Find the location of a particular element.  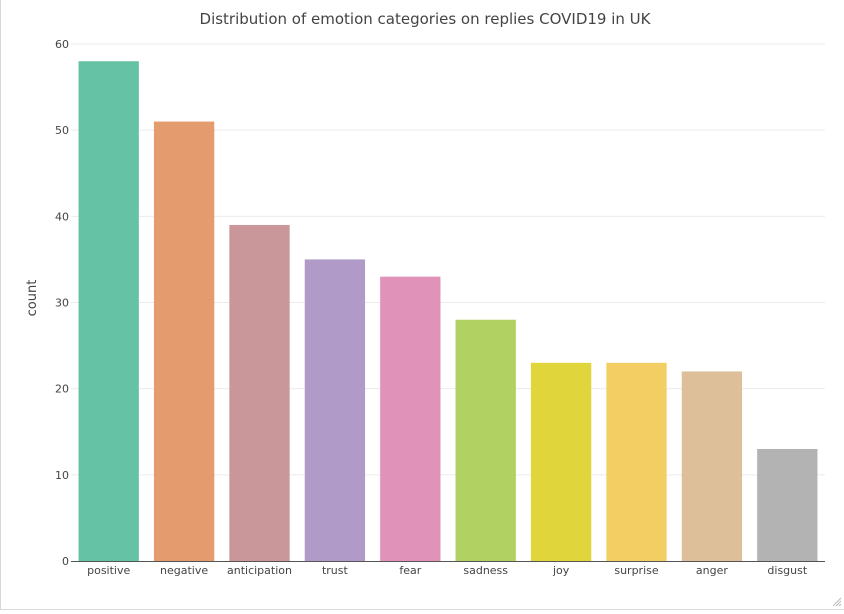

bar-fear is located at coordinates (410, 418).